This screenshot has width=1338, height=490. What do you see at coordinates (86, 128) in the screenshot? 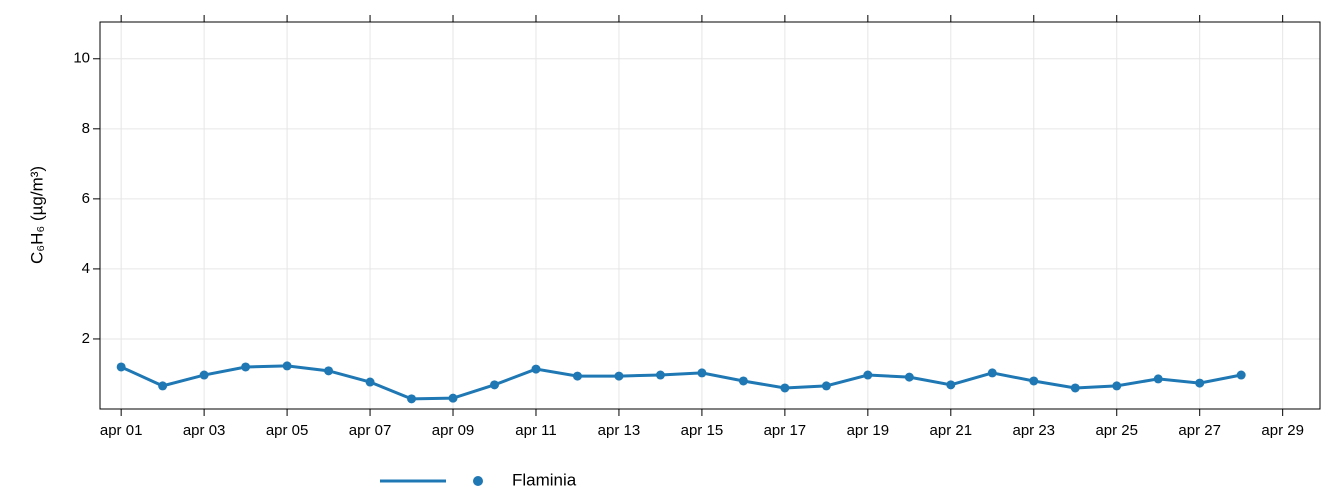
I see `y-tick-label: 8` at bounding box center [86, 128].